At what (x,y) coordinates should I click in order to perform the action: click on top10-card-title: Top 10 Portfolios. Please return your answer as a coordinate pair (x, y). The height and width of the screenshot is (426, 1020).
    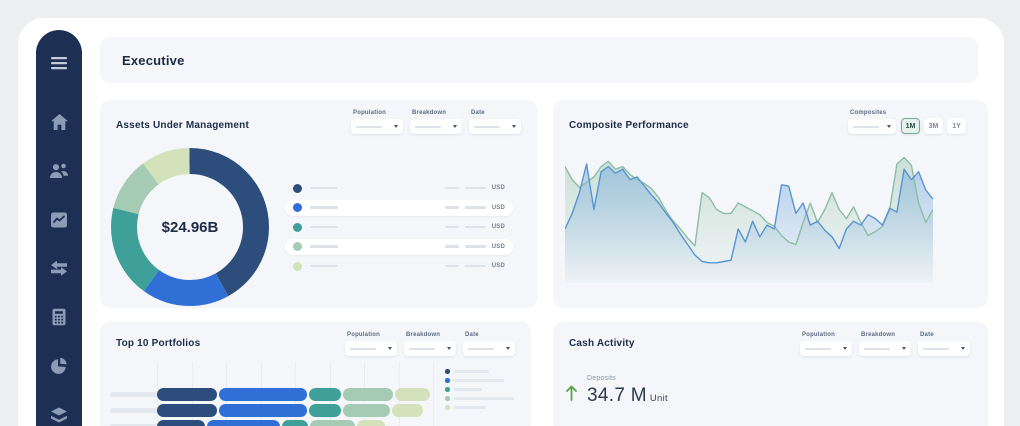
    Looking at the image, I should click on (158, 343).